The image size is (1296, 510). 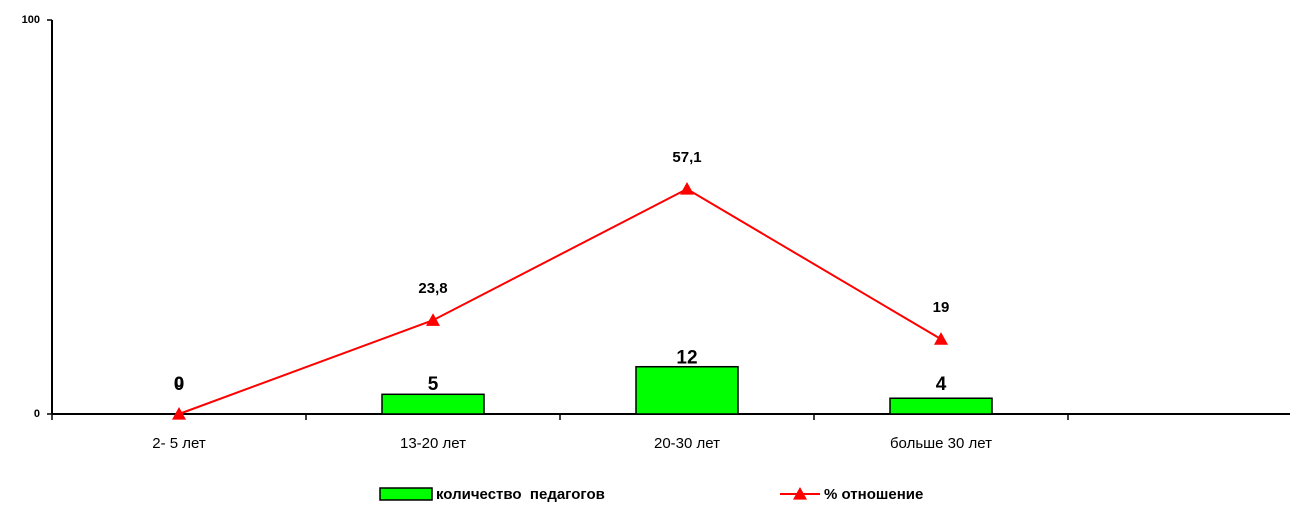 What do you see at coordinates (432, 288) in the screenshot?
I see `line-value-label: 23,8` at bounding box center [432, 288].